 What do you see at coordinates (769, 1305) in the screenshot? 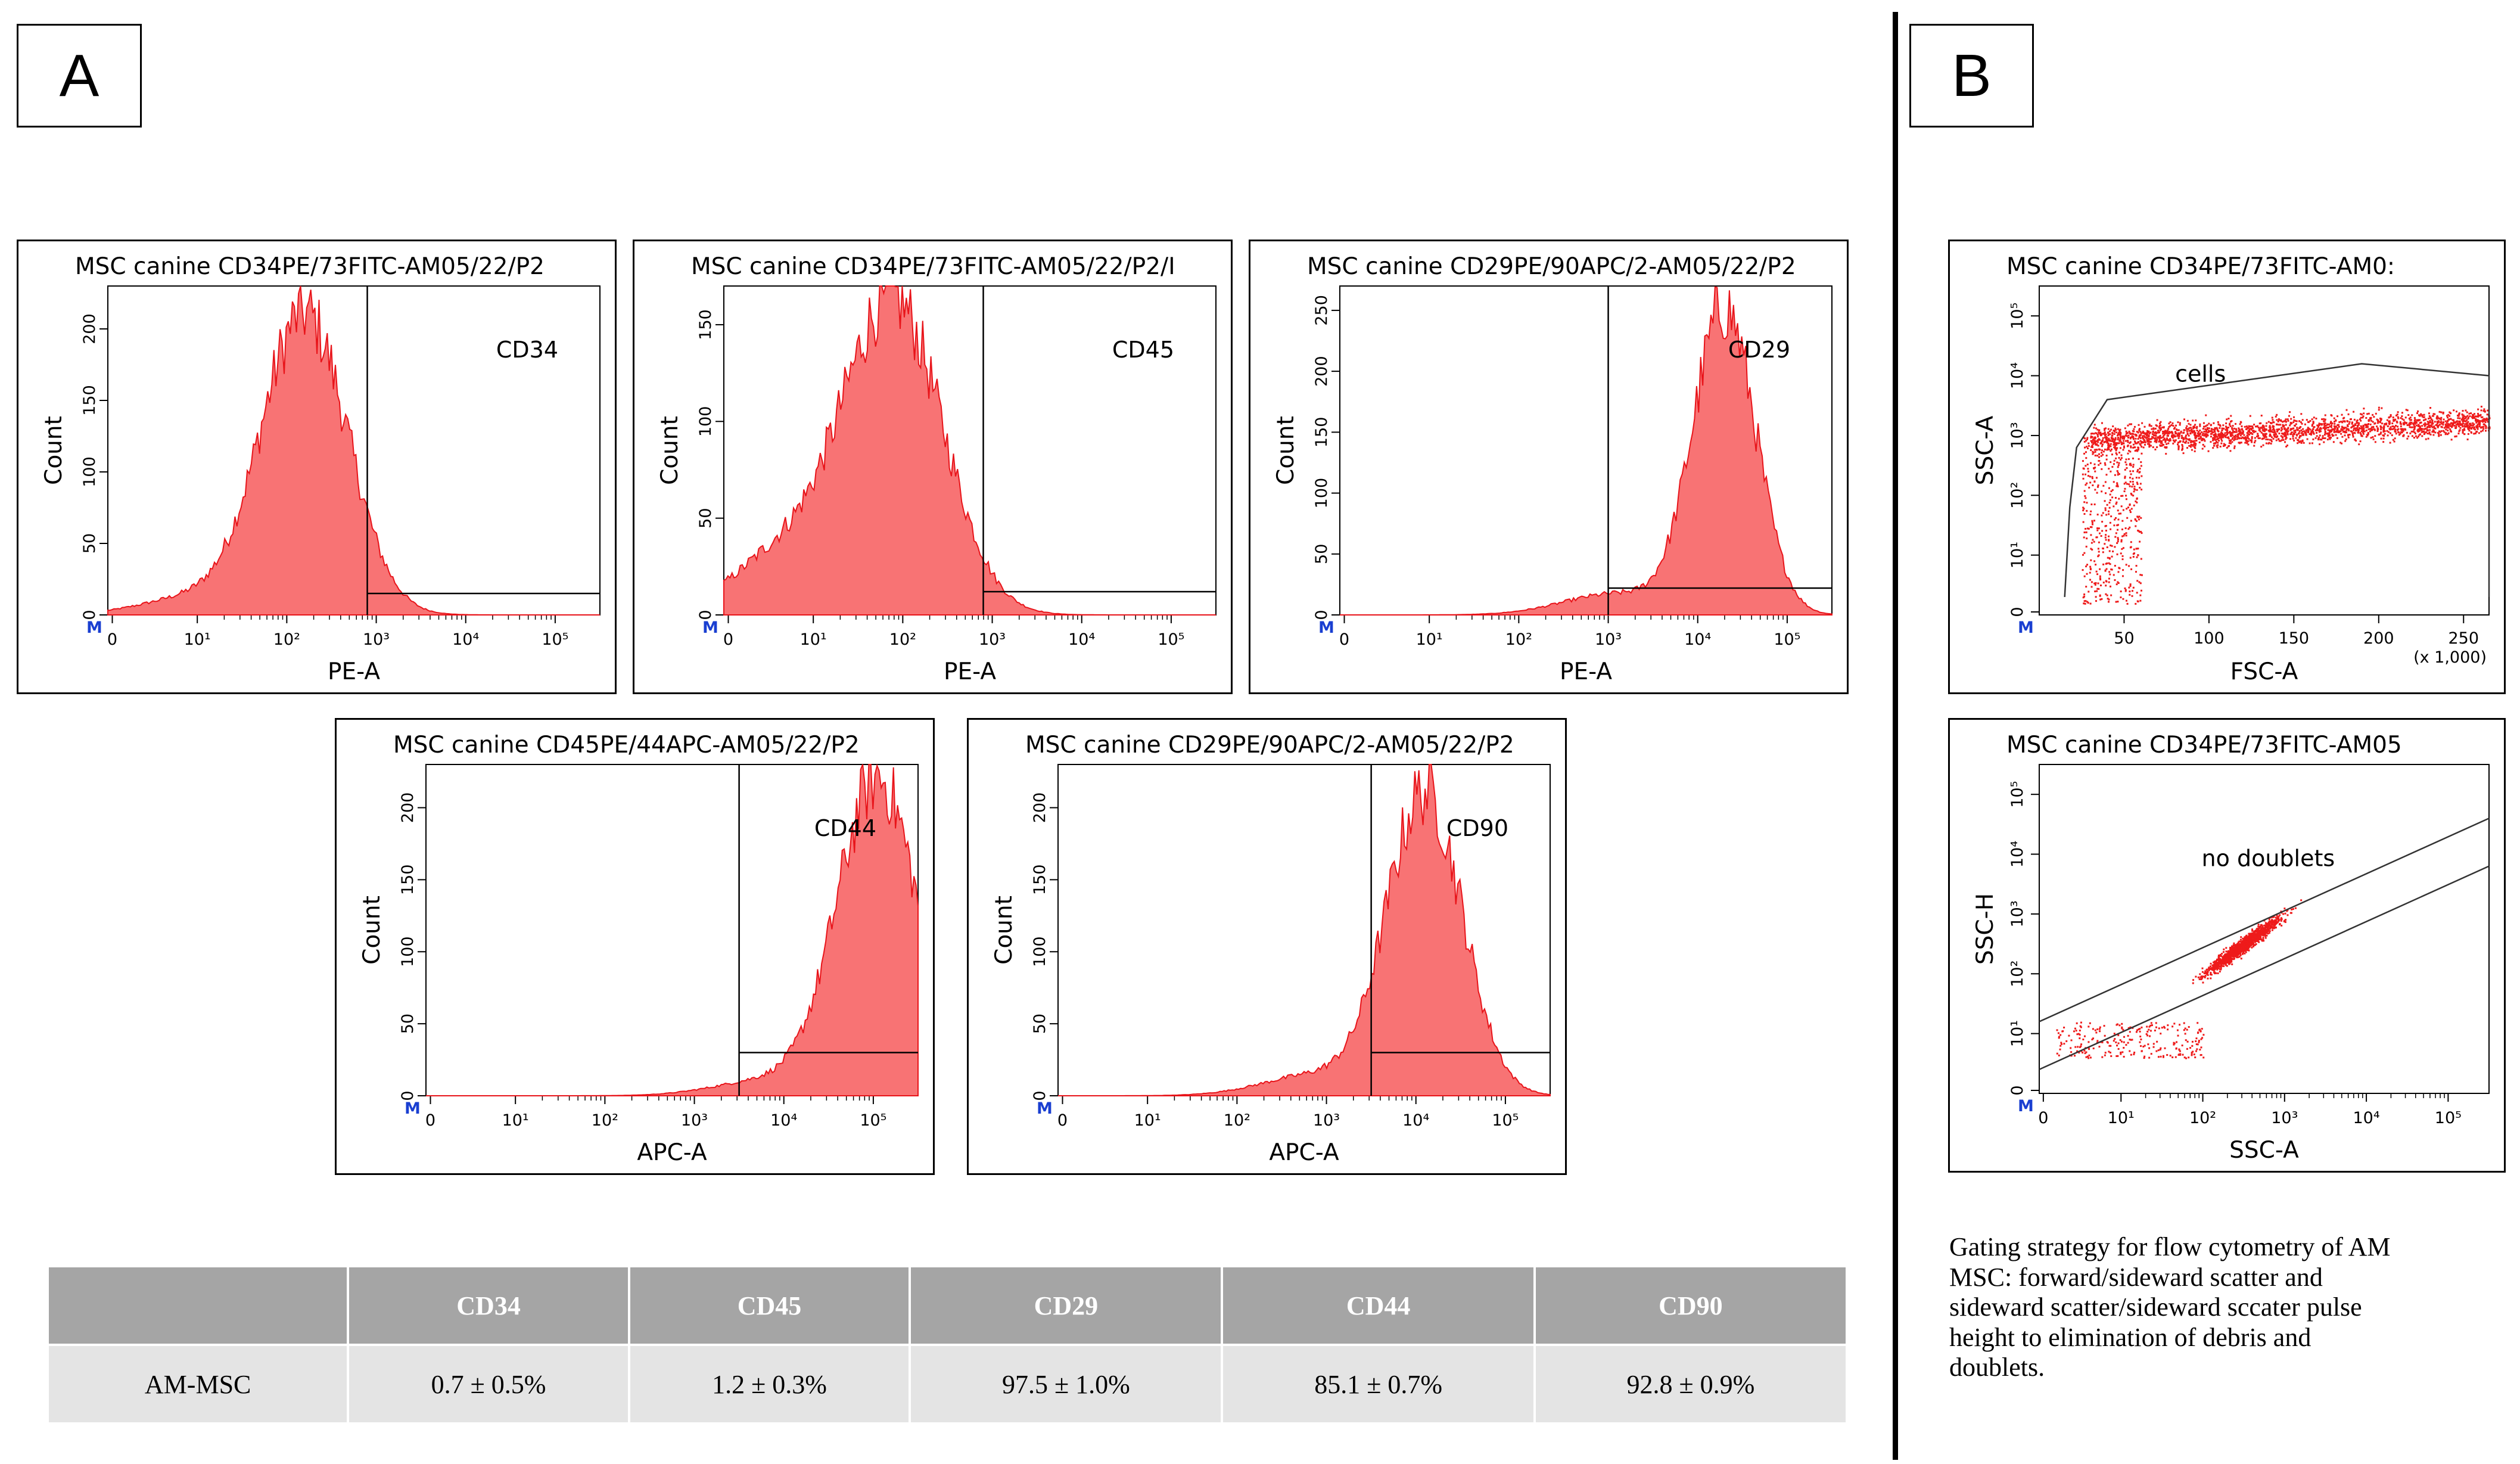
I see `table-header-cell: CD45` at bounding box center [769, 1305].